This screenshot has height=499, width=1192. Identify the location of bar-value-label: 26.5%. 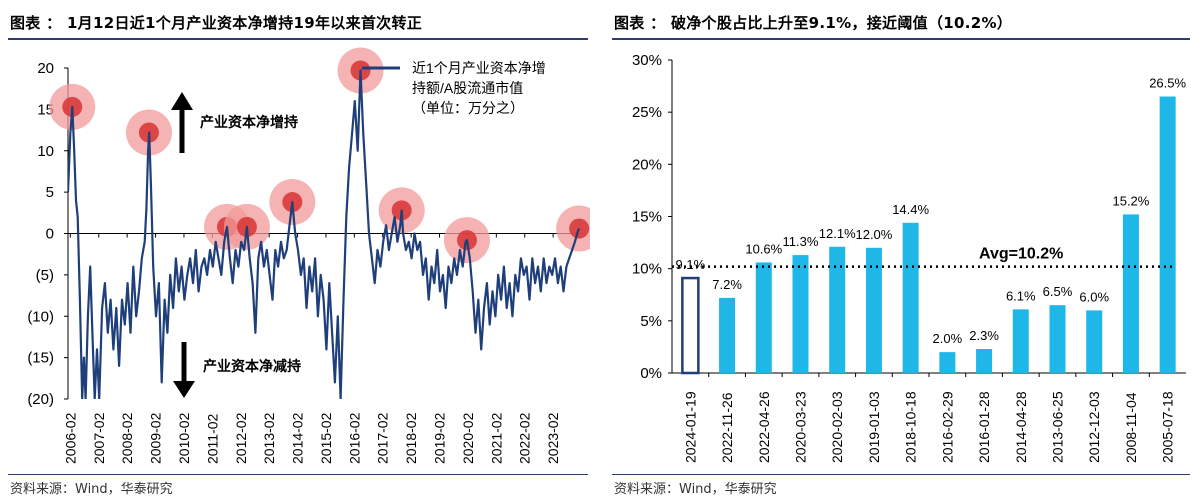
(1167, 83).